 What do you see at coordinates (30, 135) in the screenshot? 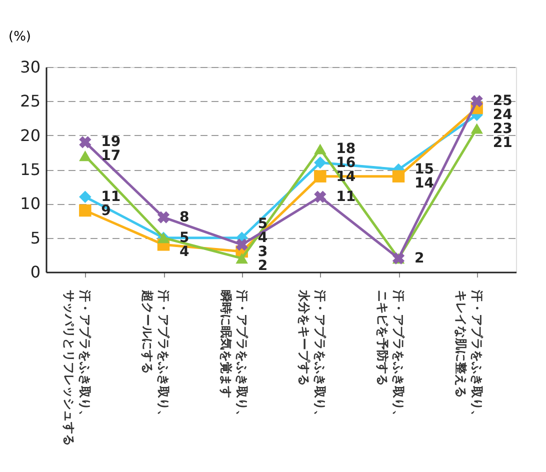
I see `y-tick-label: 20` at bounding box center [30, 135].